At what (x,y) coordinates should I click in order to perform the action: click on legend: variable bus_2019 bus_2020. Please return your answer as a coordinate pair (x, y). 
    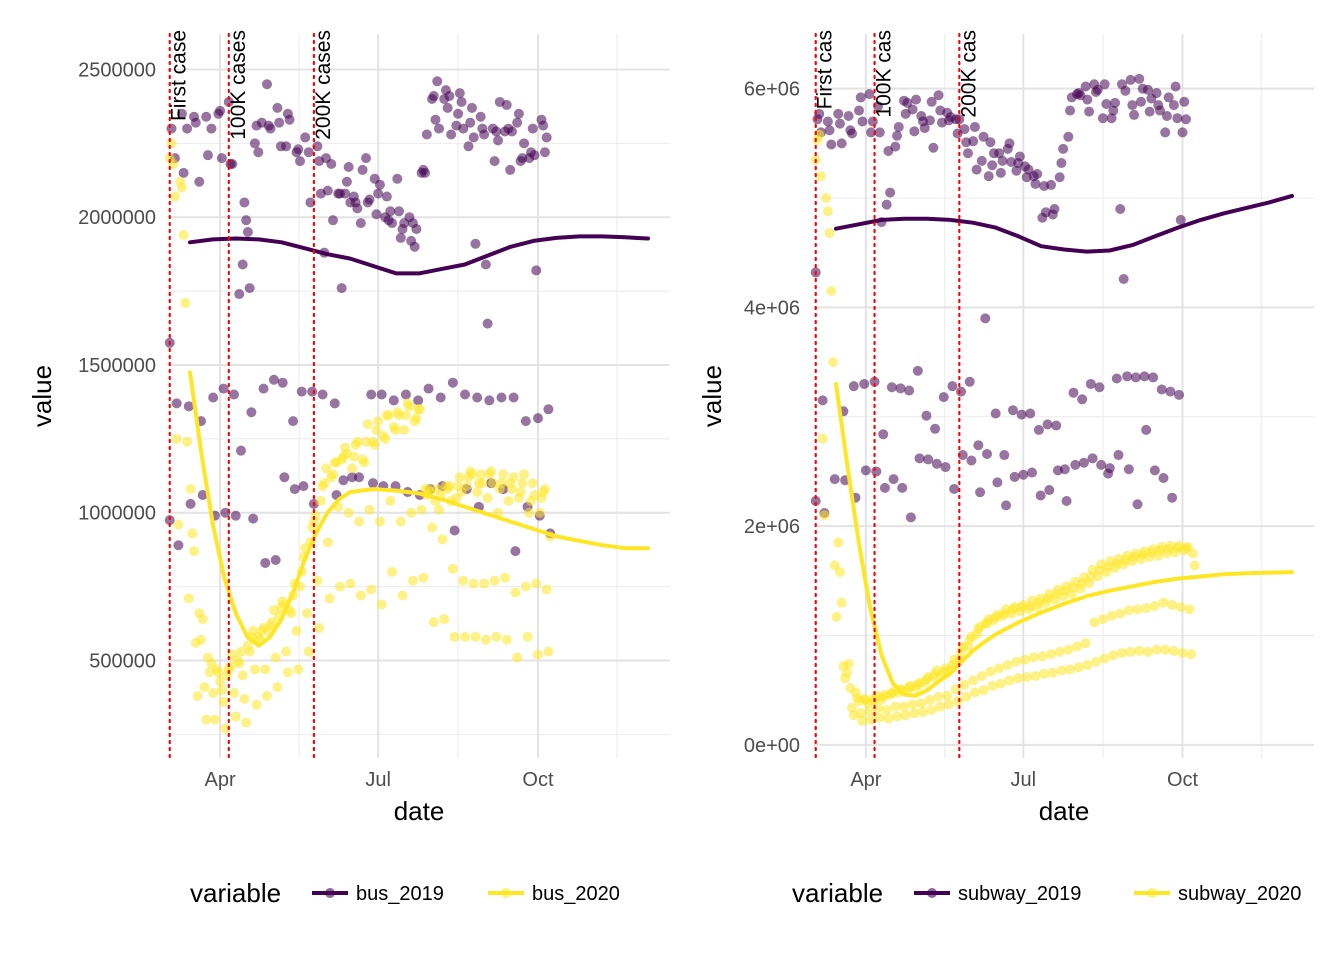
    Looking at the image, I should click on (405, 893).